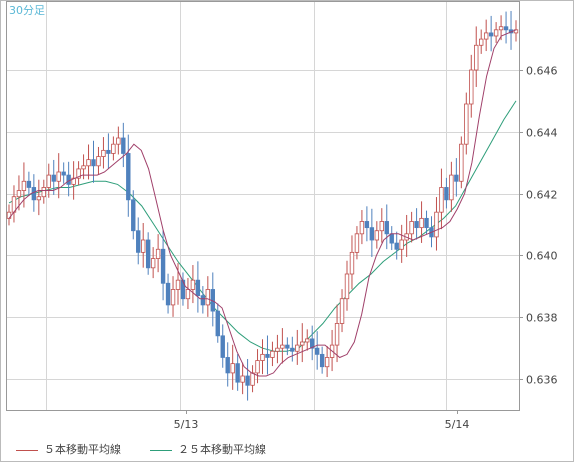  Describe the element at coordinates (68, 449) in the screenshot. I see `legend-item-ma5: ５本移動平均線` at that location.